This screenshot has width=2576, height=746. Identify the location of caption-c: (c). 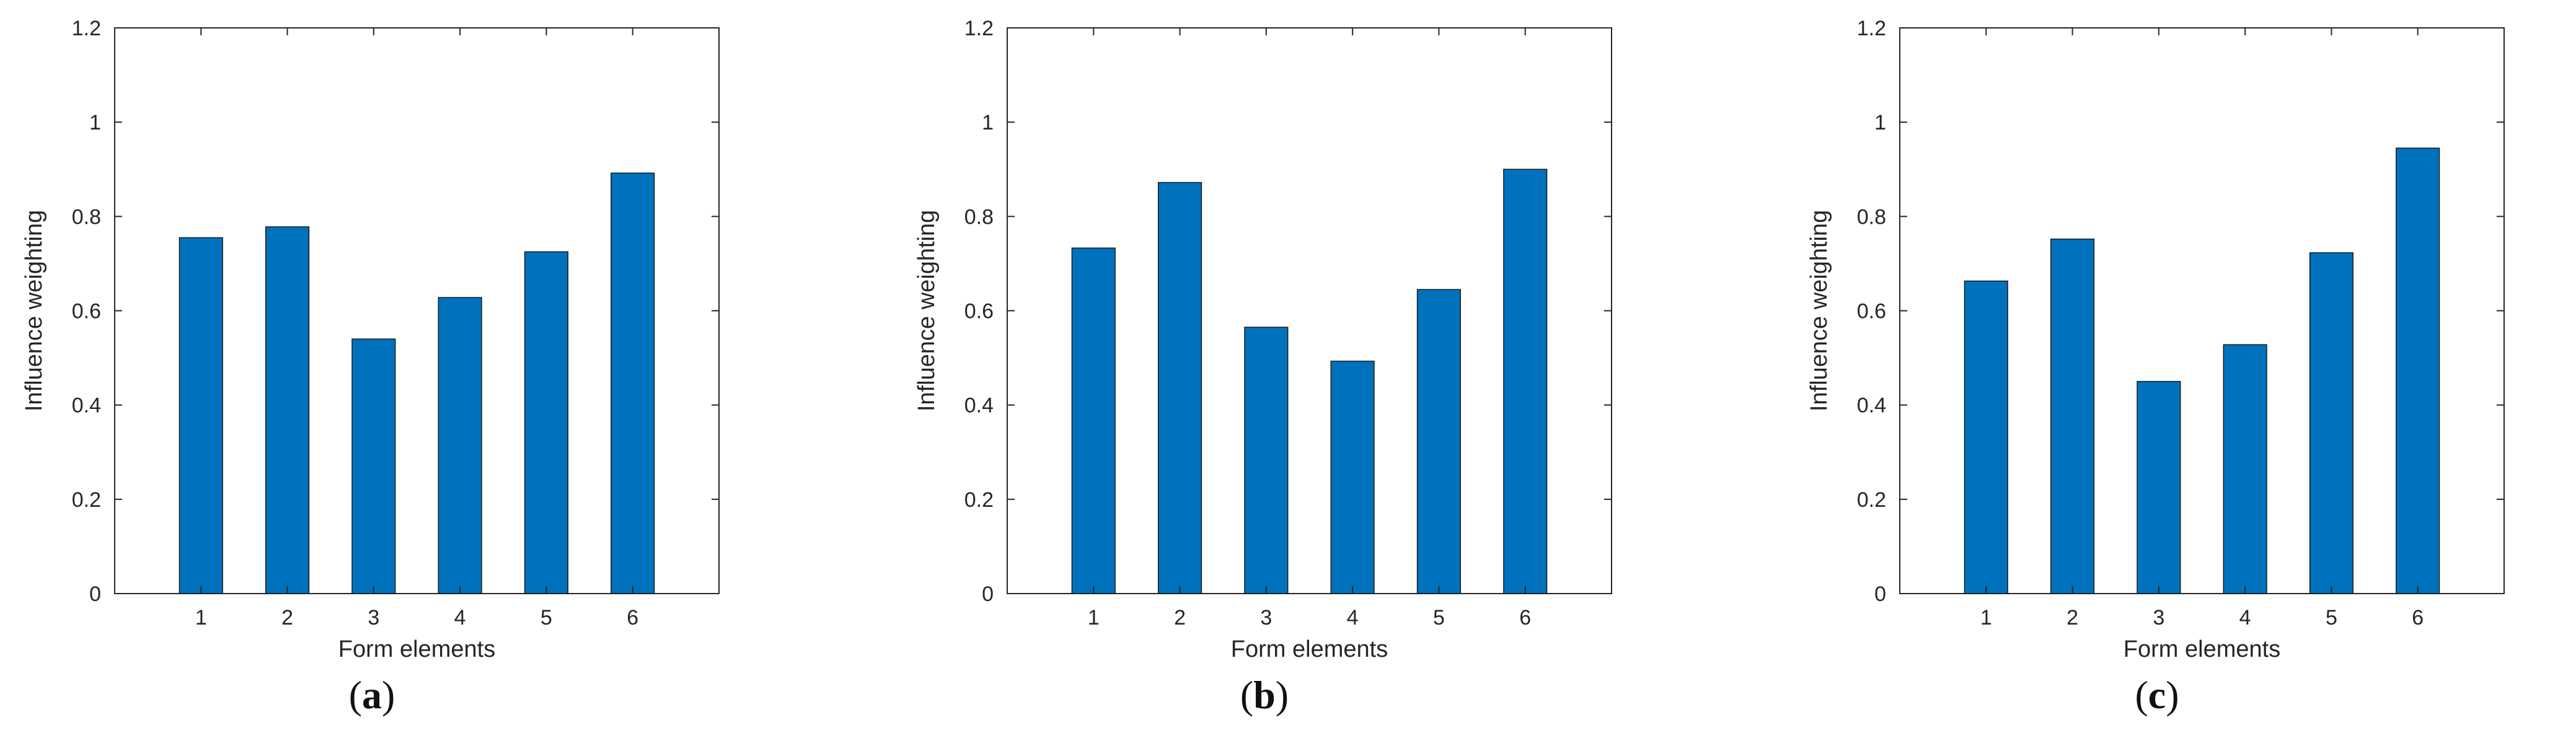
(2157, 695).